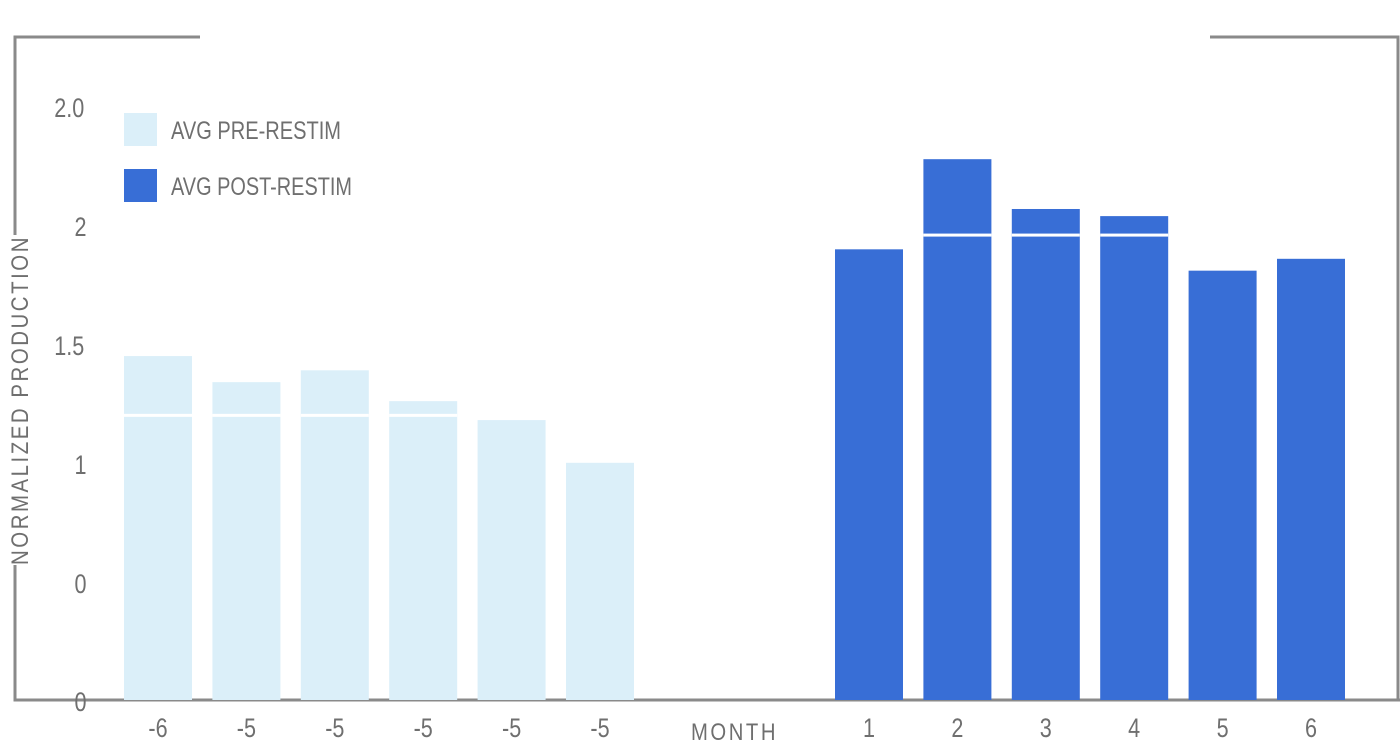  What do you see at coordinates (261, 187) in the screenshot?
I see `legend-label-post-restim: AVG POST-RESTIM` at bounding box center [261, 187].